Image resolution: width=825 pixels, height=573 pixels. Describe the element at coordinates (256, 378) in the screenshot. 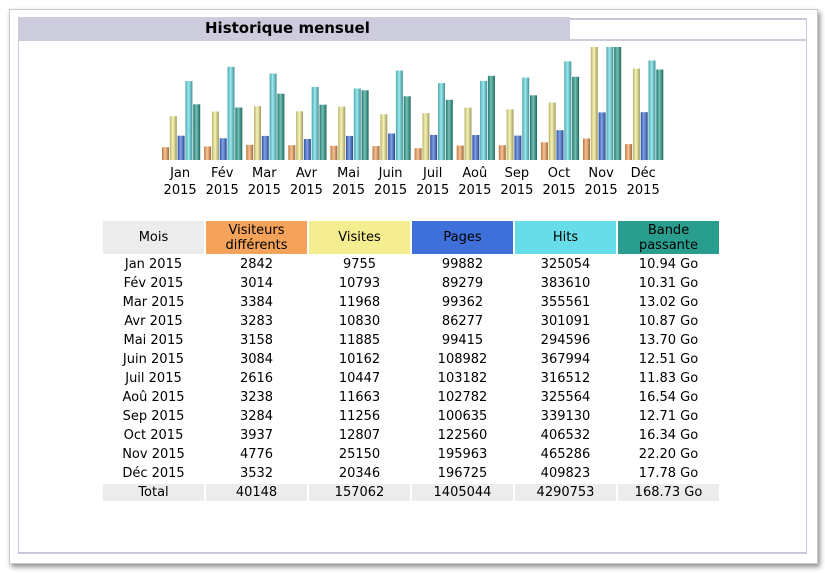

I see `cell-visiteurs: 2616` at that location.